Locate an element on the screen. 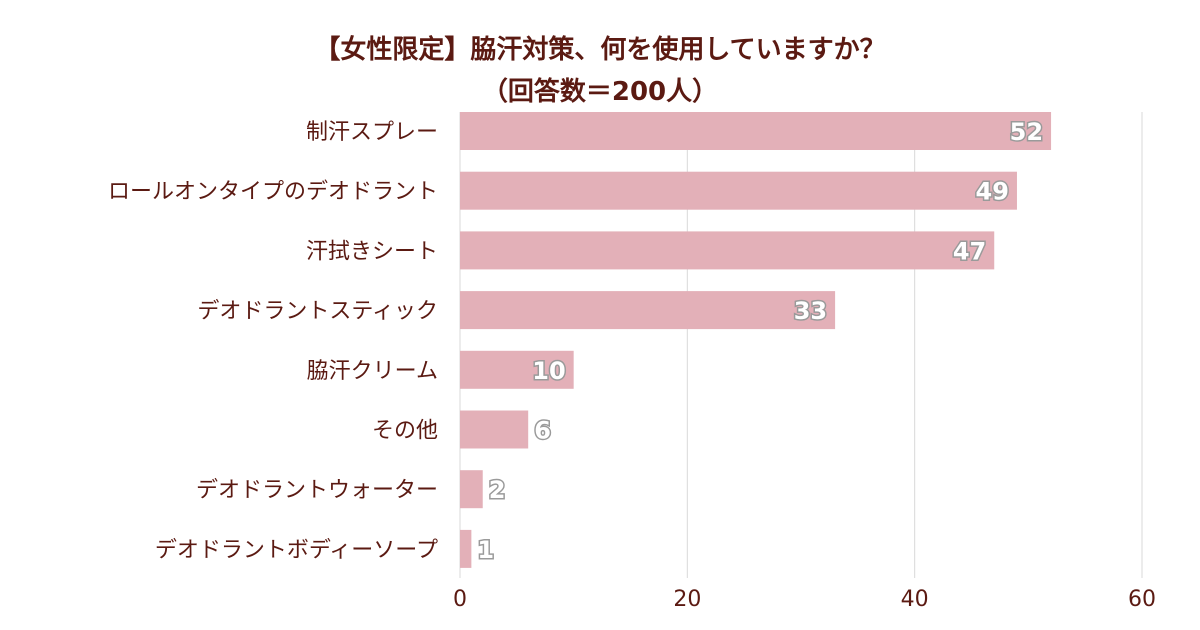 The image size is (1200, 630). chart-subtitle: （回答数＝200人） is located at coordinates (600, 91).